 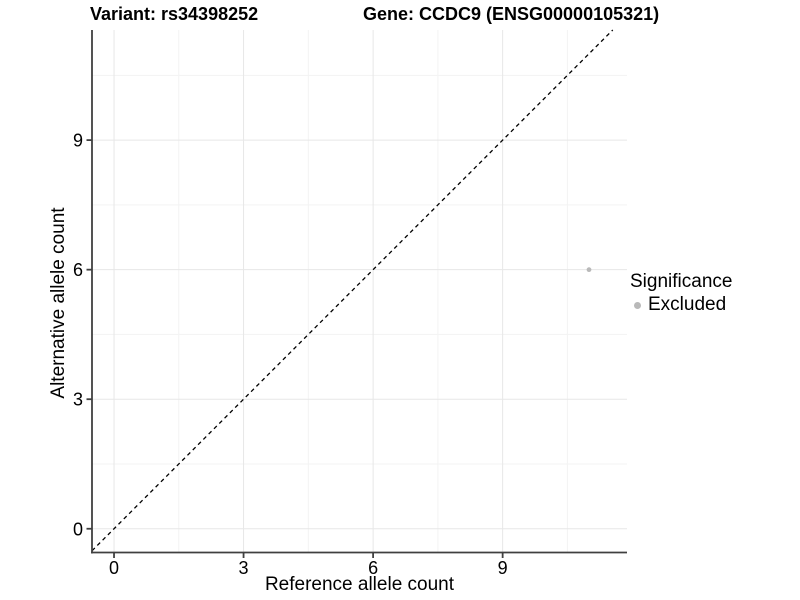 I want to click on legend-item-excluded: Excluded, so click(x=681, y=305).